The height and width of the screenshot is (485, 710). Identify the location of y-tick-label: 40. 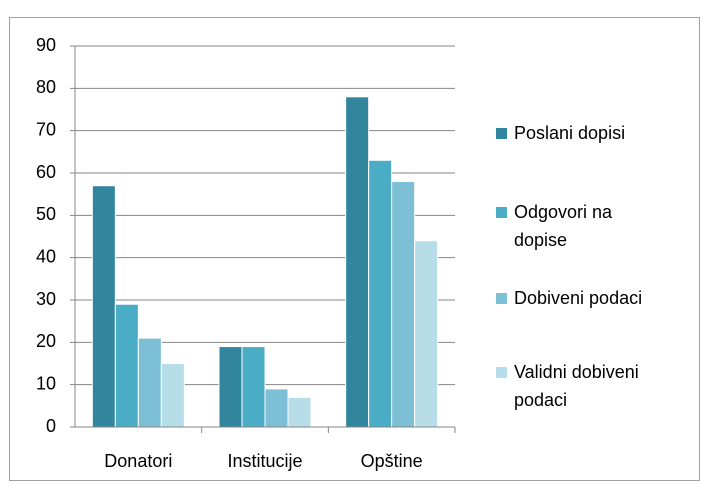
(46, 256).